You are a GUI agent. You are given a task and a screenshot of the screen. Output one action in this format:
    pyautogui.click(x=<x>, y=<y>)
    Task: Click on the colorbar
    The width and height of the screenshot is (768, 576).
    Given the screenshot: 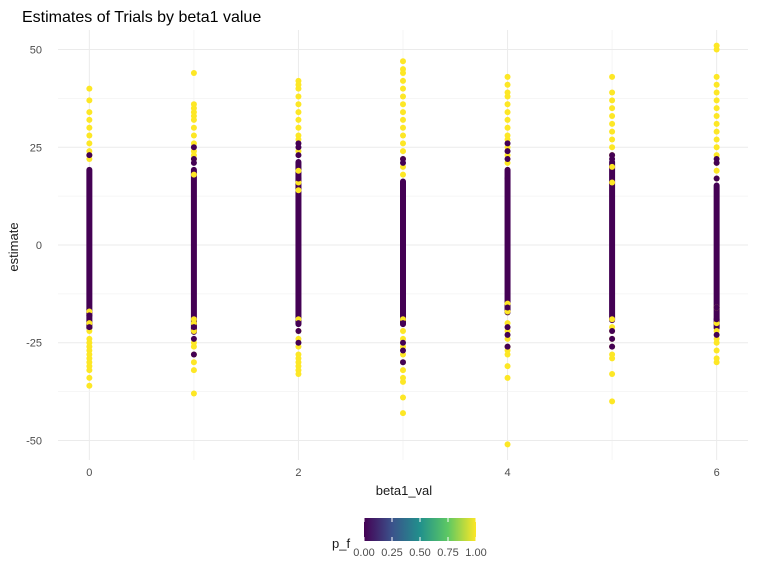 What is the action you would take?
    pyautogui.click(x=420, y=529)
    